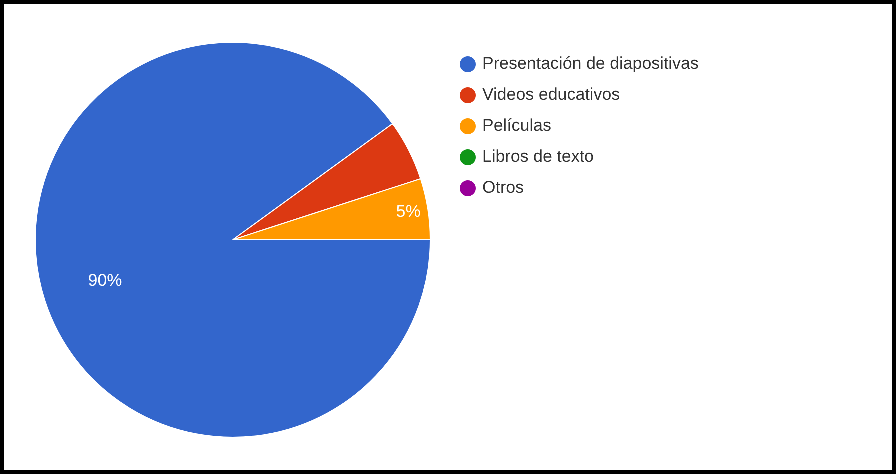  What do you see at coordinates (551, 94) in the screenshot?
I see `legend-label: Videos educativos` at bounding box center [551, 94].